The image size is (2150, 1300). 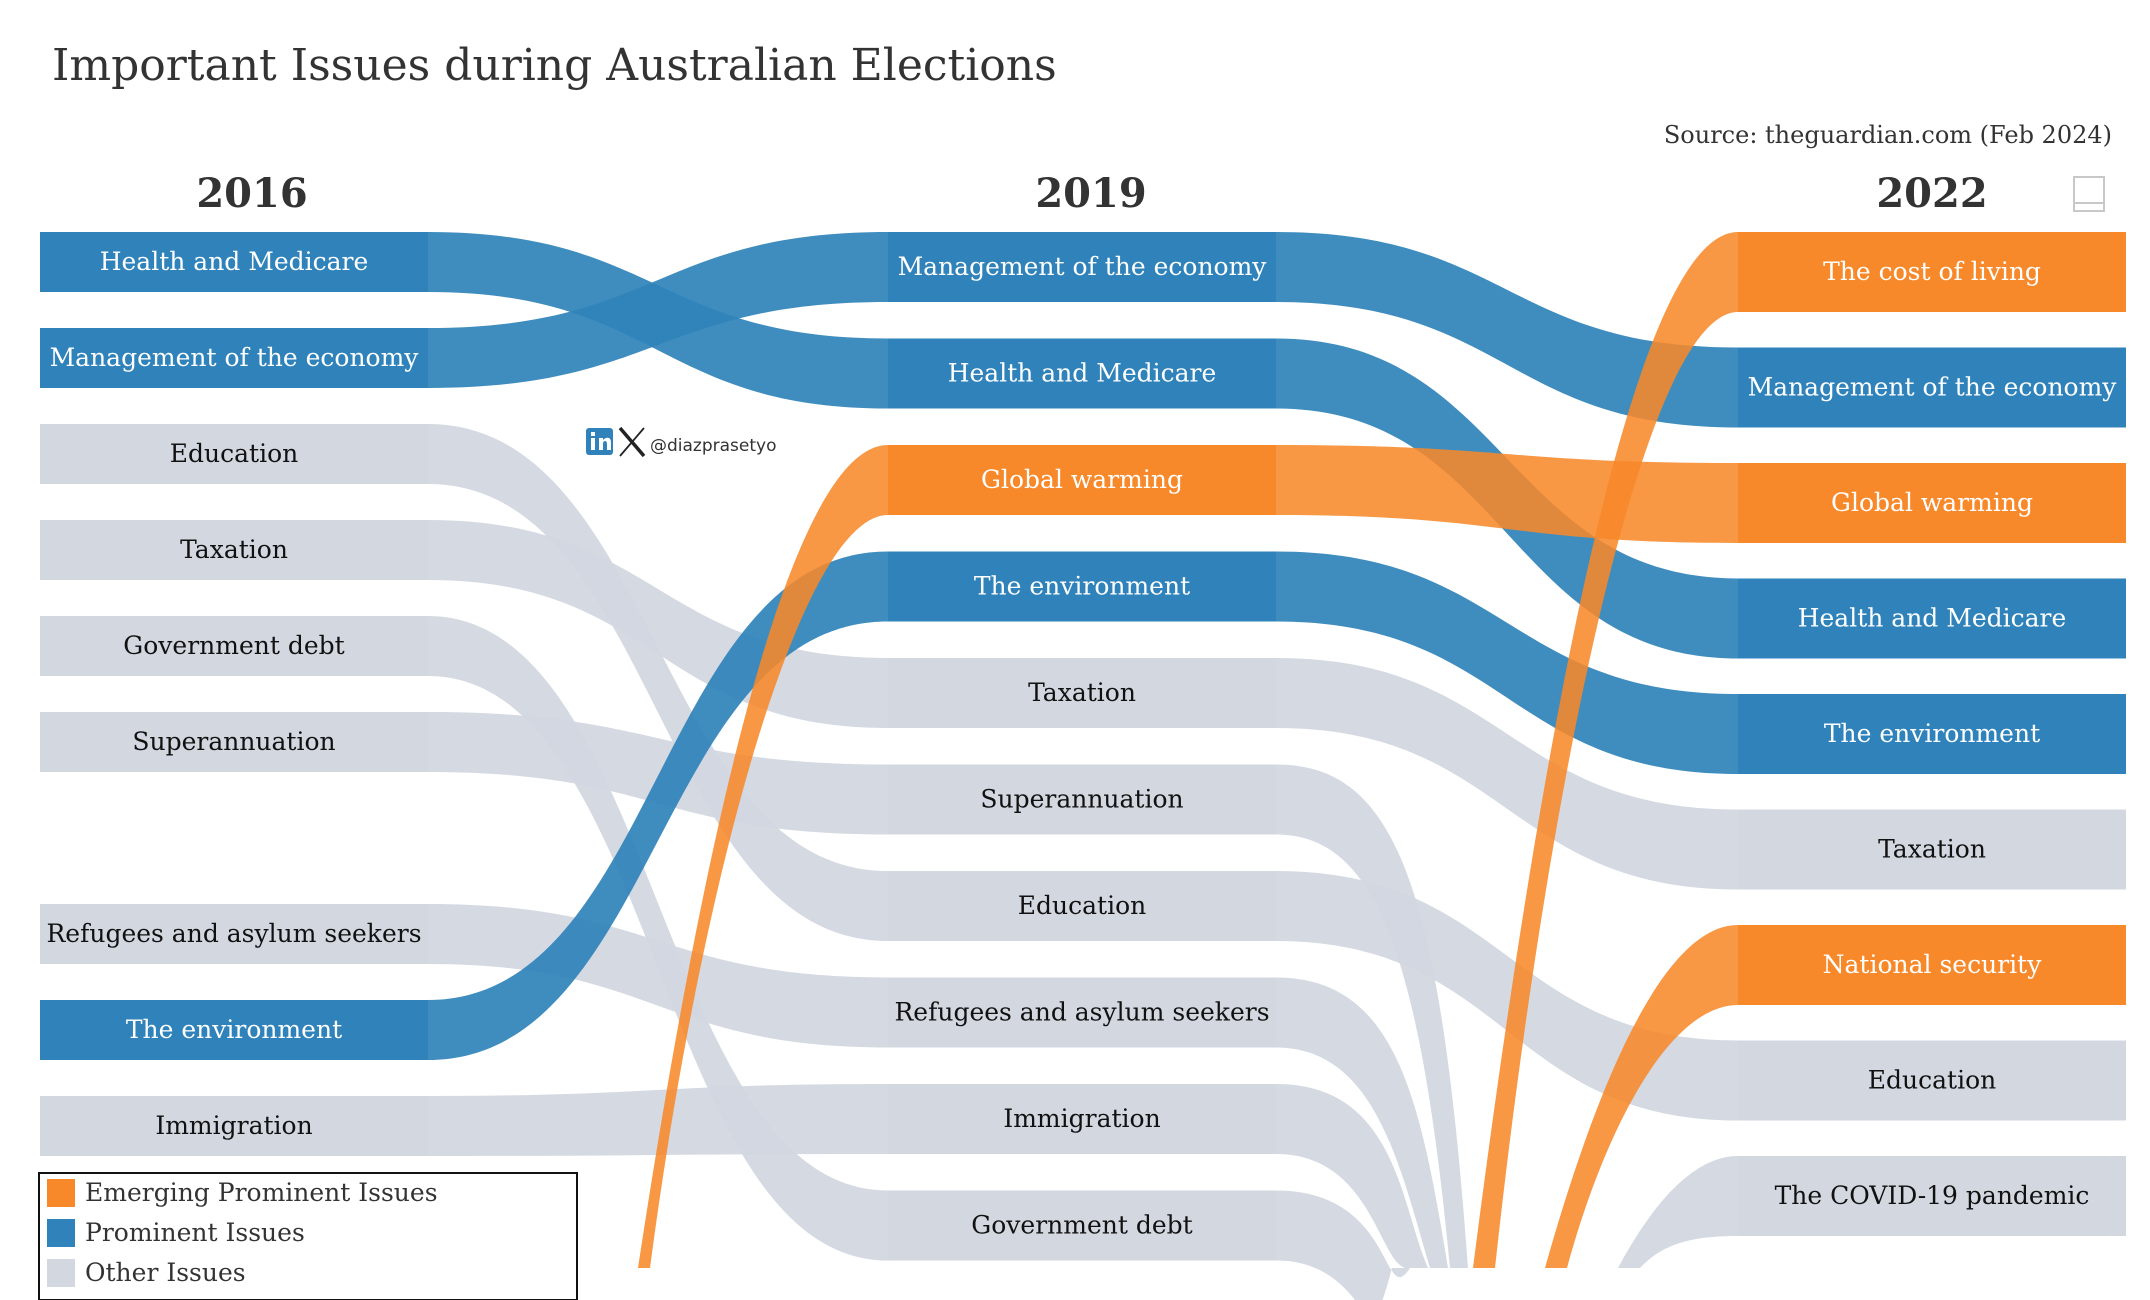 I want to click on flow-2016-2019-immigration, so click(x=658, y=1120).